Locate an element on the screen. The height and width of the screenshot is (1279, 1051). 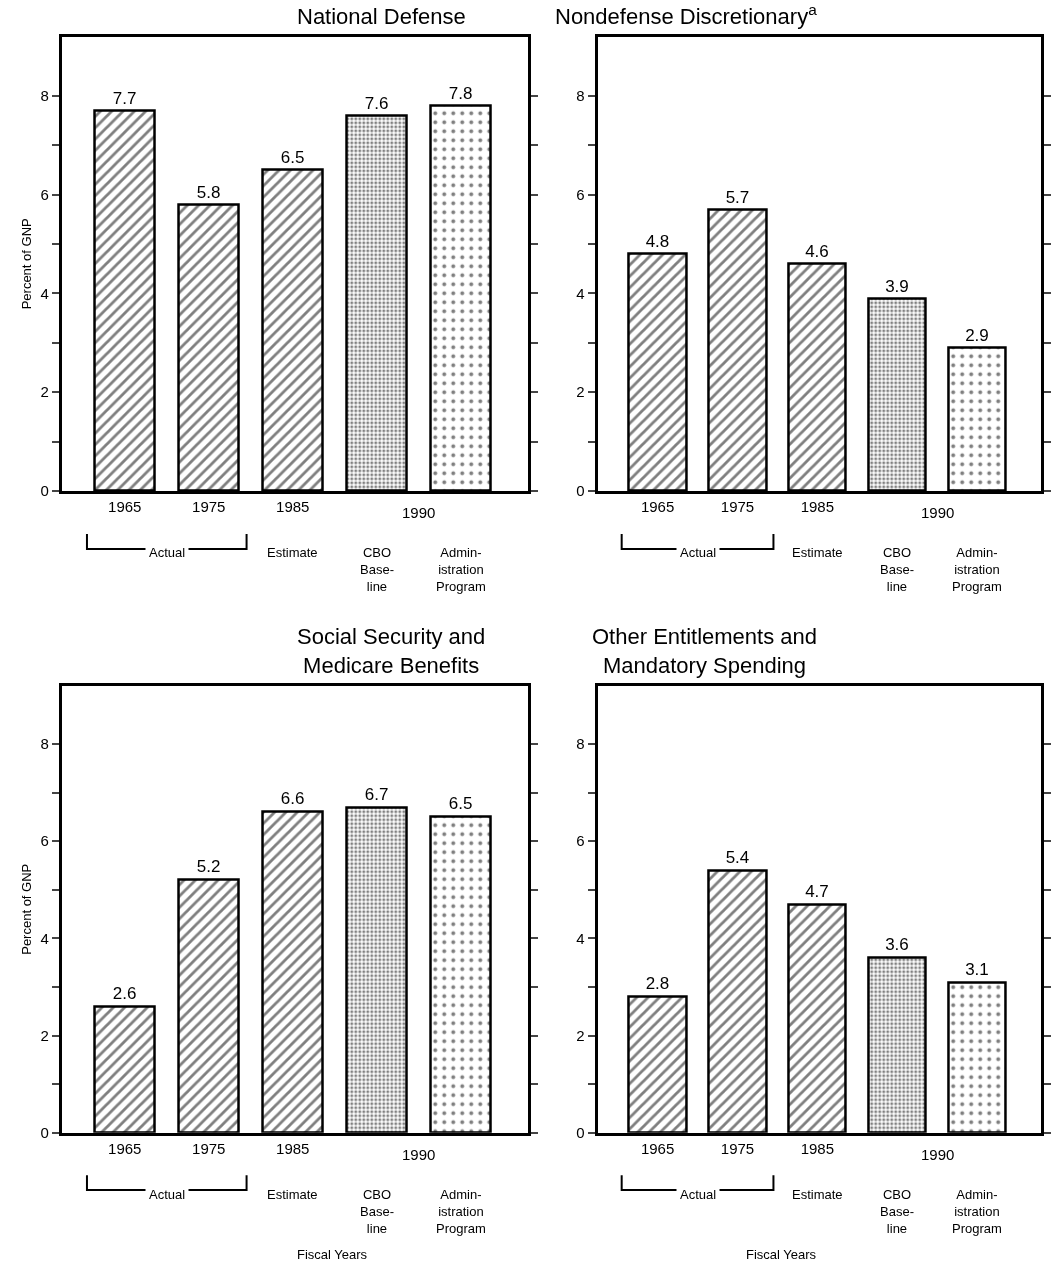
data-label: 2.6 is located at coordinates (124, 994).